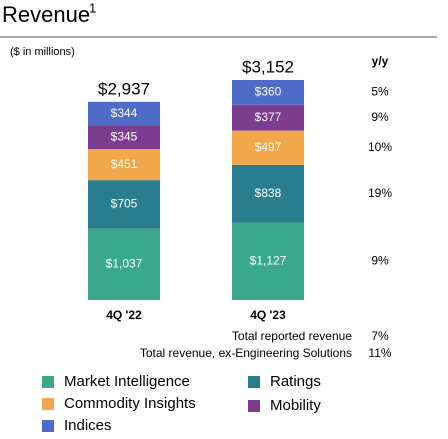 This screenshot has width=448, height=439. I want to click on legend-label: Market Intelligence, so click(127, 381).